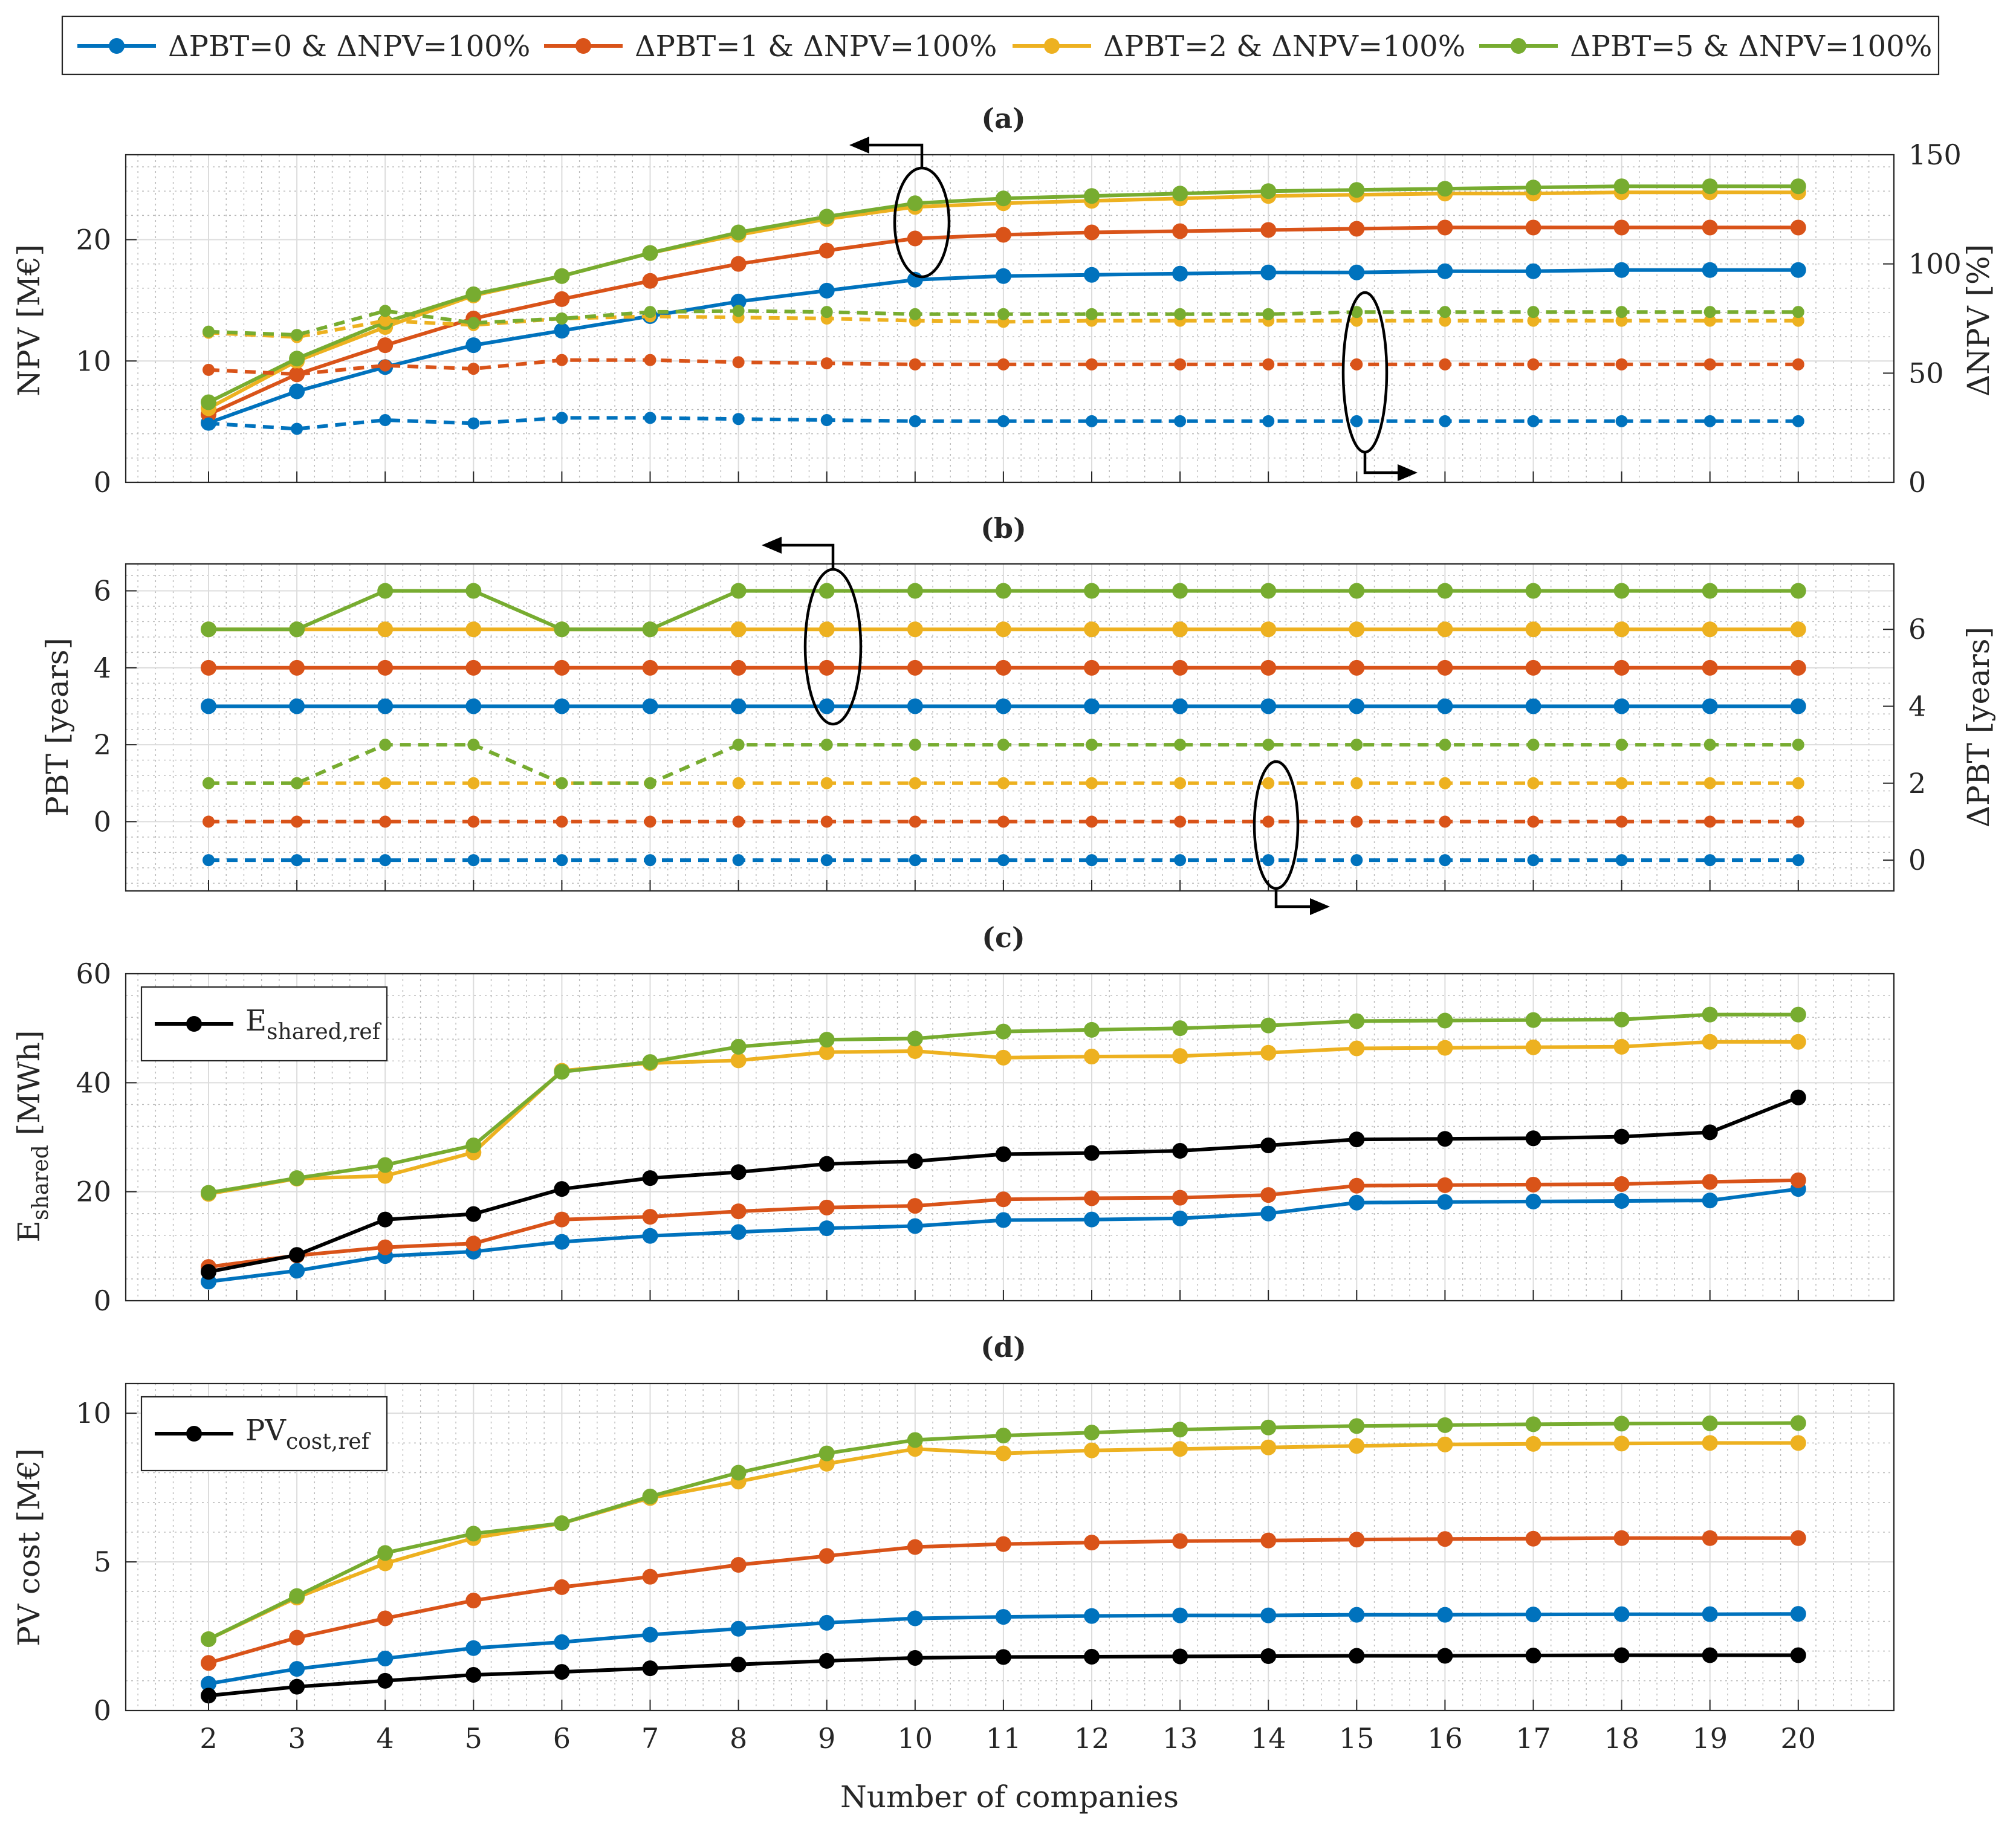 Image resolution: width=2016 pixels, height=1832 pixels. Describe the element at coordinates (1004, 1223) in the screenshot. I see `series-ΔPBT=1 & ΔNPV=100%` at that location.